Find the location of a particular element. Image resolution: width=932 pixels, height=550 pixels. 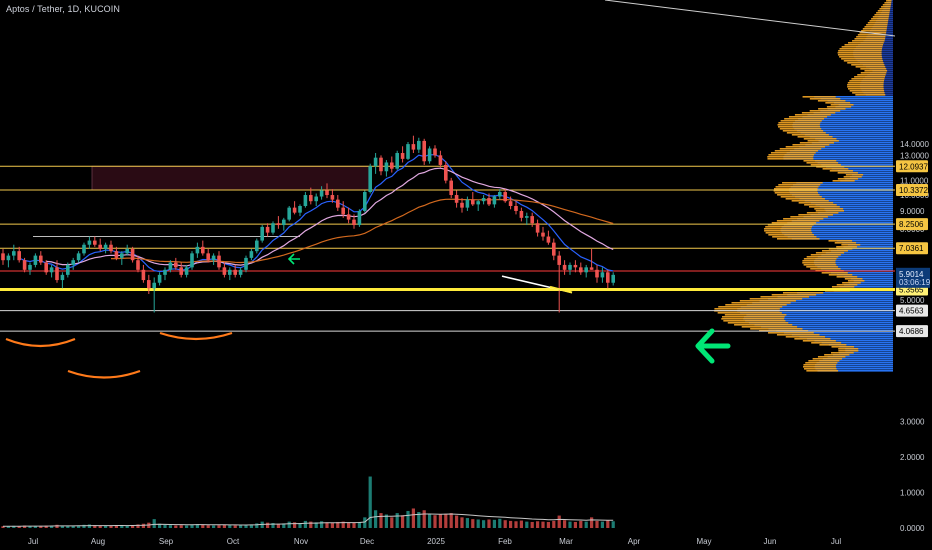

symbol-title: Aptos / Tether, 1D, KUCOIN is located at coordinates (63, 9).